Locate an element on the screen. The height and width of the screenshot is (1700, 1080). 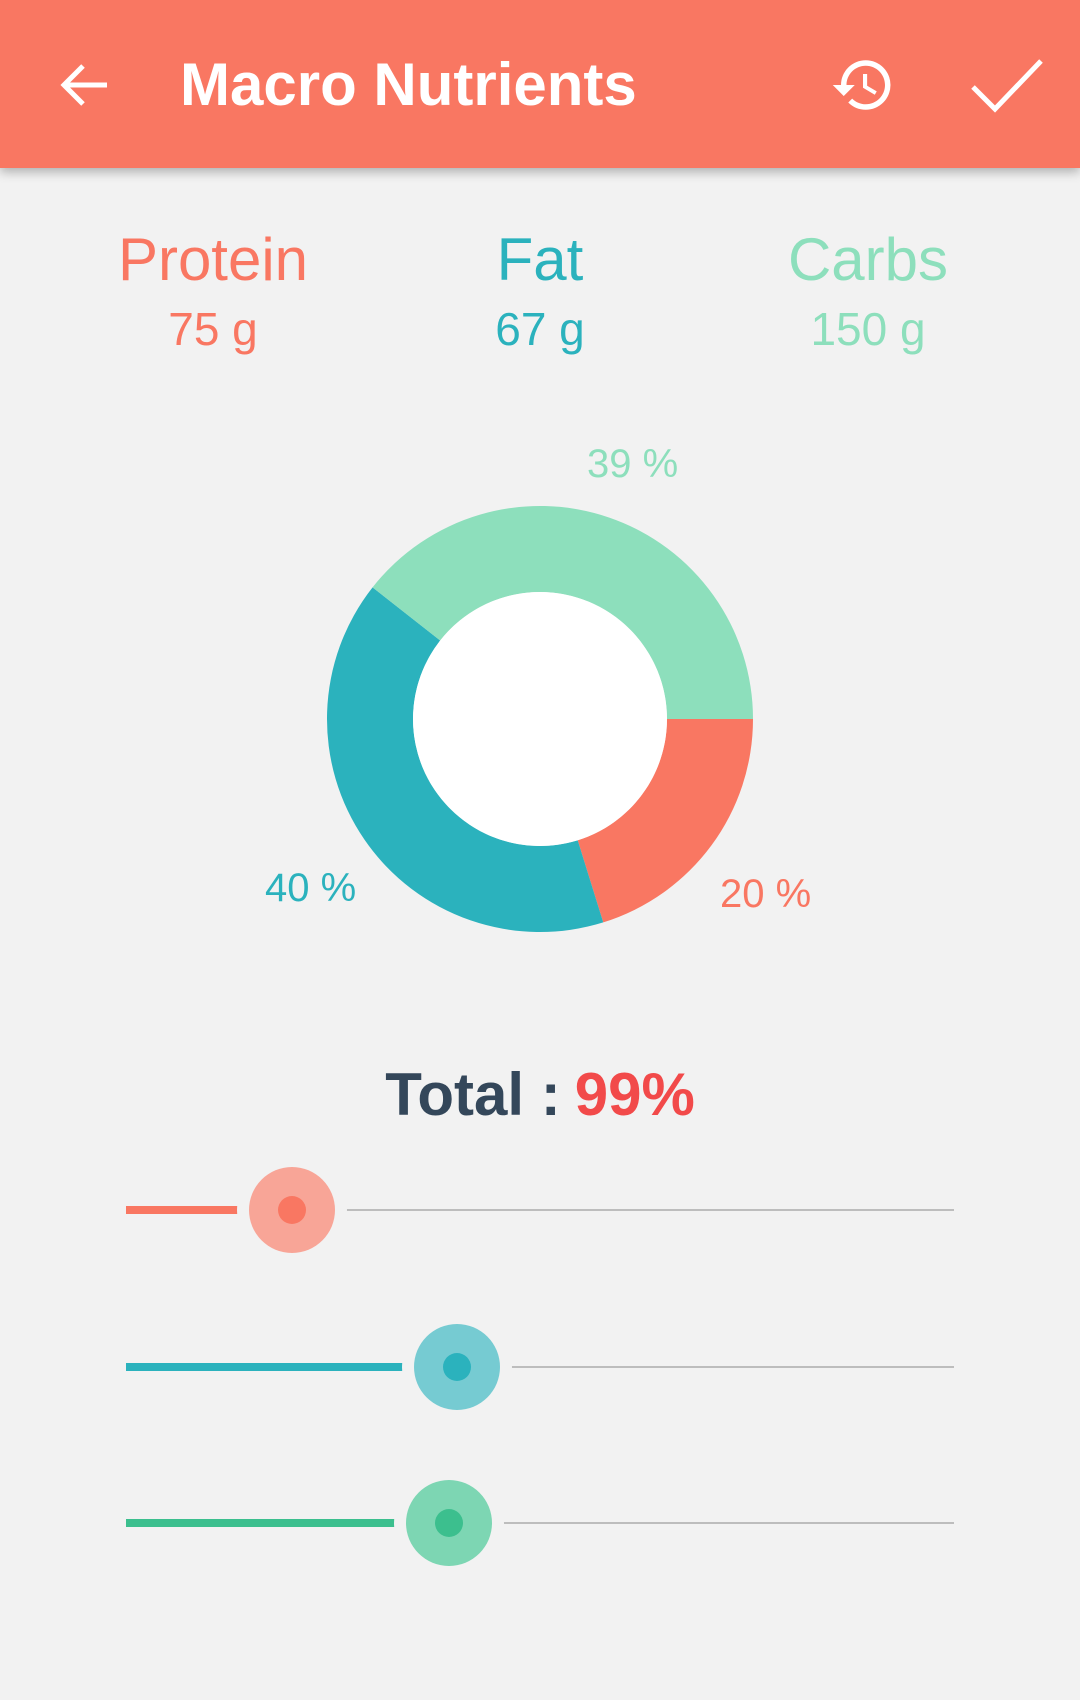
donut-center is located at coordinates (540, 719).